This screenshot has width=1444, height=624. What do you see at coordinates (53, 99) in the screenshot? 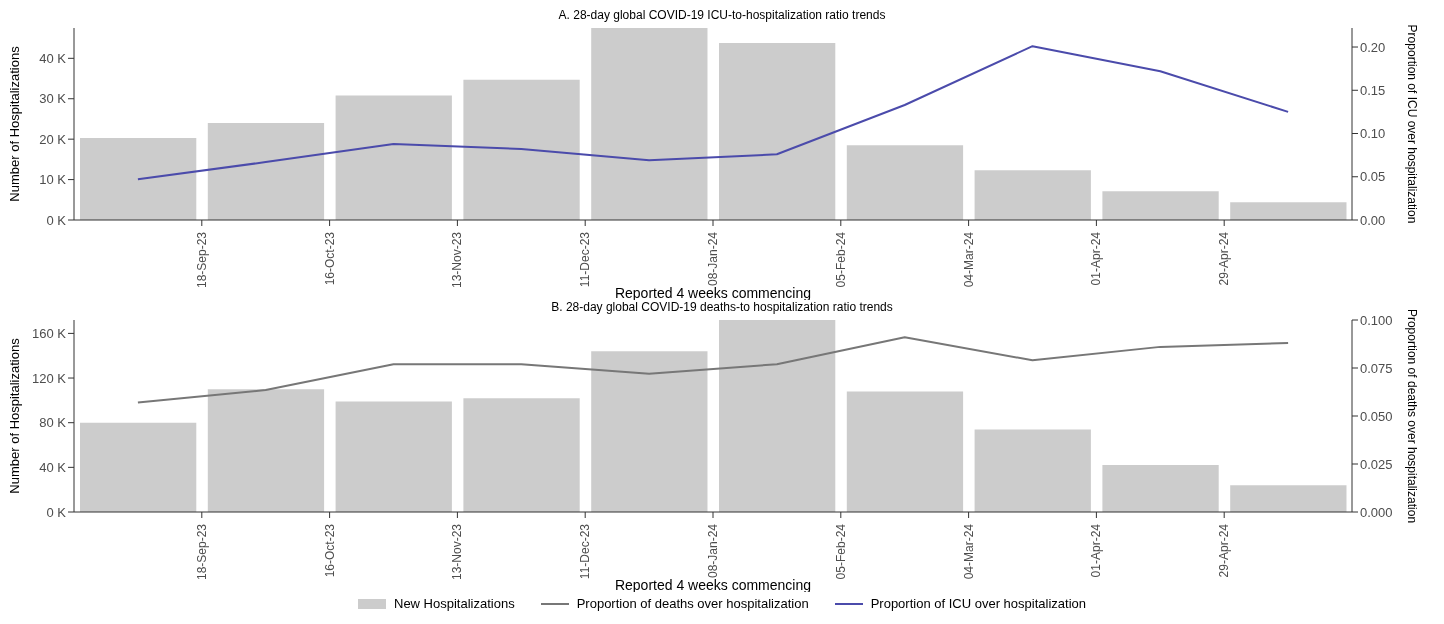
I see `y-tick-label: 30 K` at bounding box center [53, 99].